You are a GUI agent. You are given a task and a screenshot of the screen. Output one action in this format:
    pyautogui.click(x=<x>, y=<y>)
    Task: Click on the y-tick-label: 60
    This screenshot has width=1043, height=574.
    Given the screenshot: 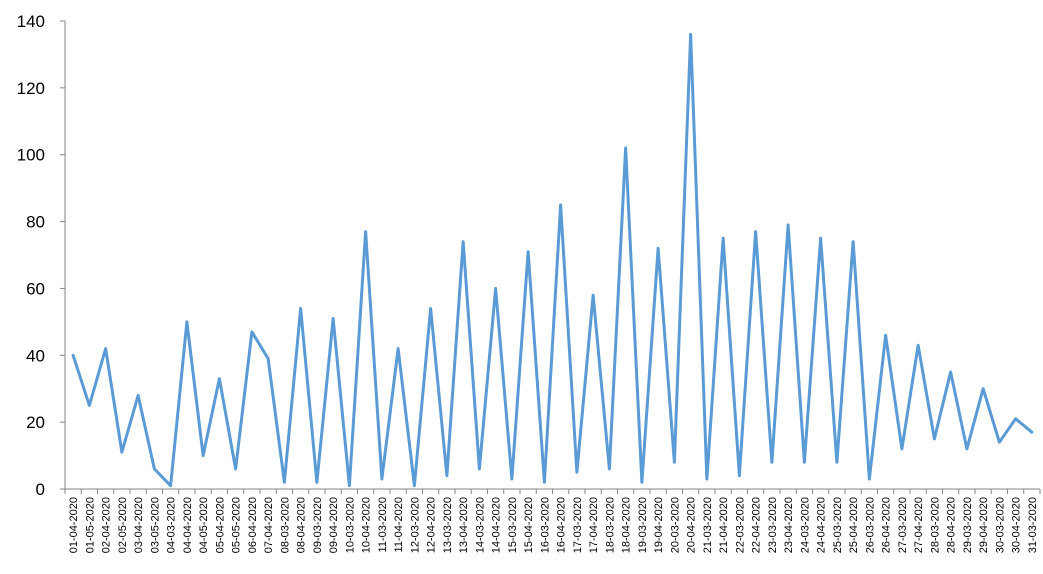 What is the action you would take?
    pyautogui.click(x=35, y=288)
    